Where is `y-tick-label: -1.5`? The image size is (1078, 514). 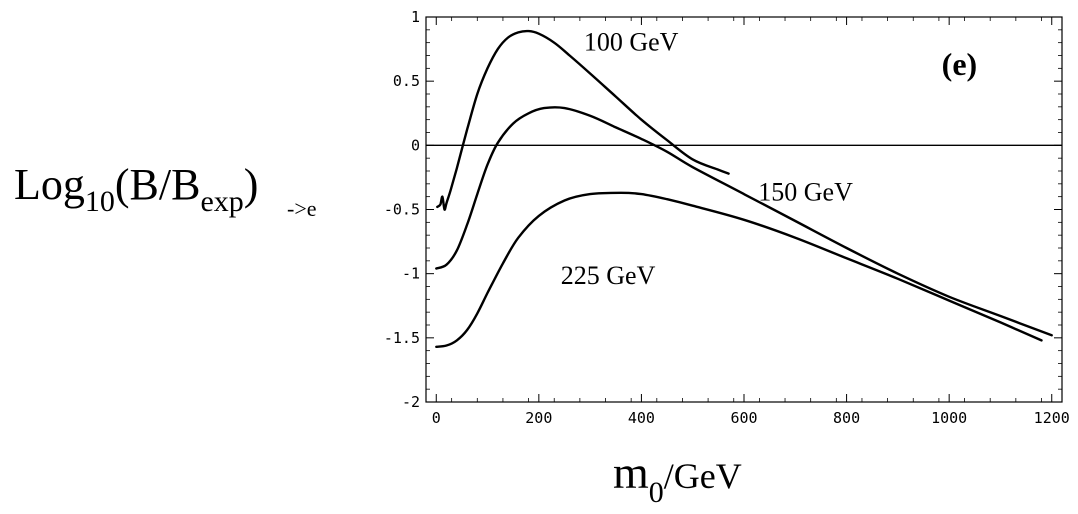 y-tick-label: -1.5 is located at coordinates (402, 338).